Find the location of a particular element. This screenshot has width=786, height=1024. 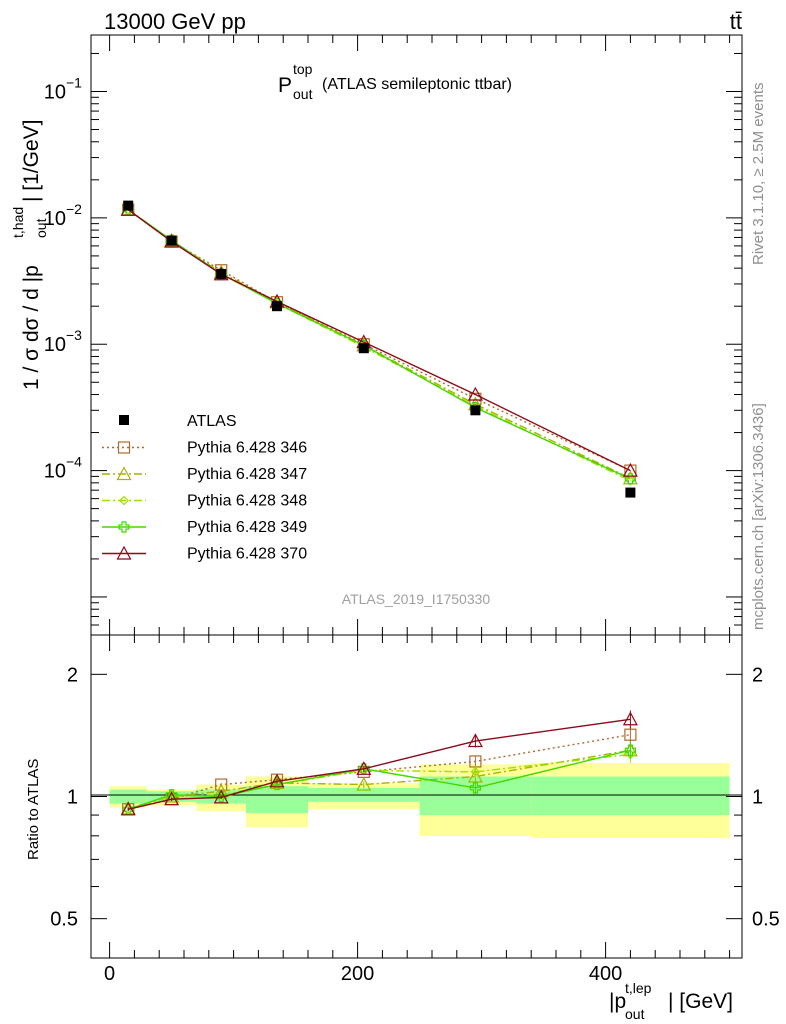

plot-title: P is located at coordinates (285, 85).